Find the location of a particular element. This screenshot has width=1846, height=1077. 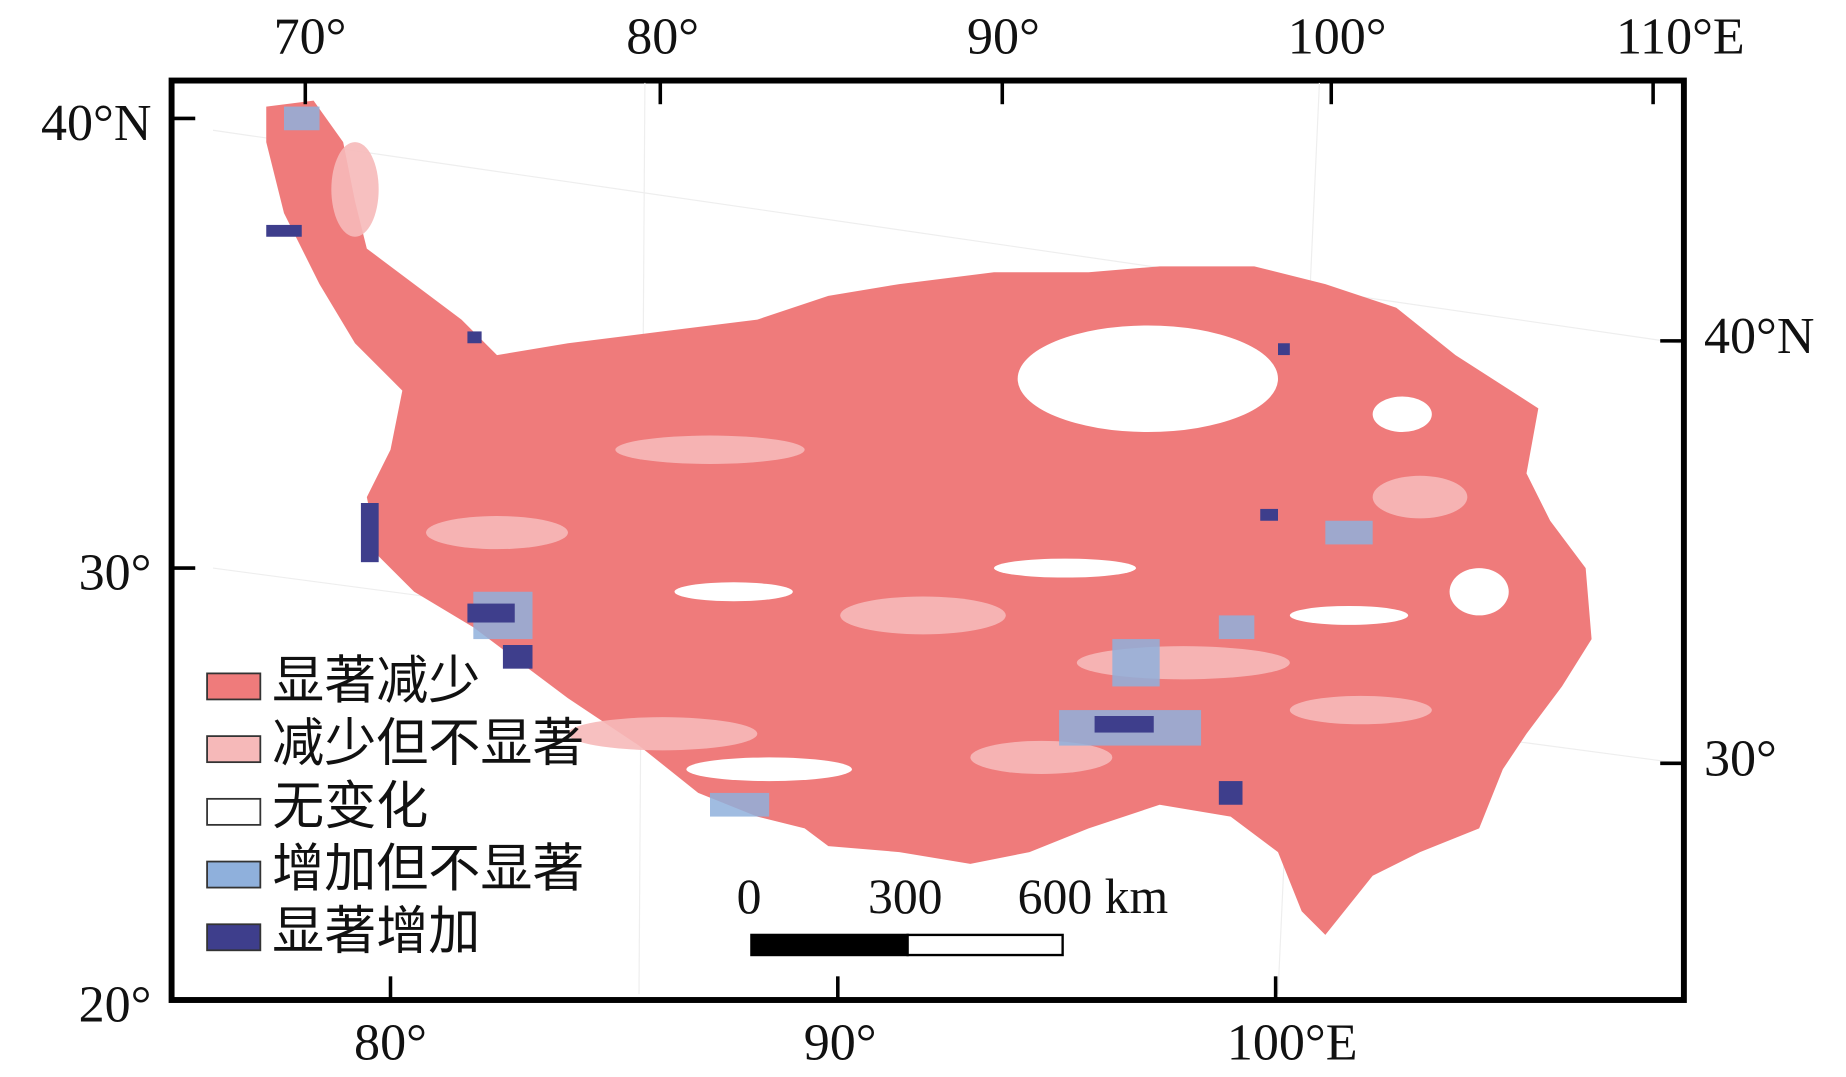

legend-label: 显著增加 is located at coordinates (376, 932).